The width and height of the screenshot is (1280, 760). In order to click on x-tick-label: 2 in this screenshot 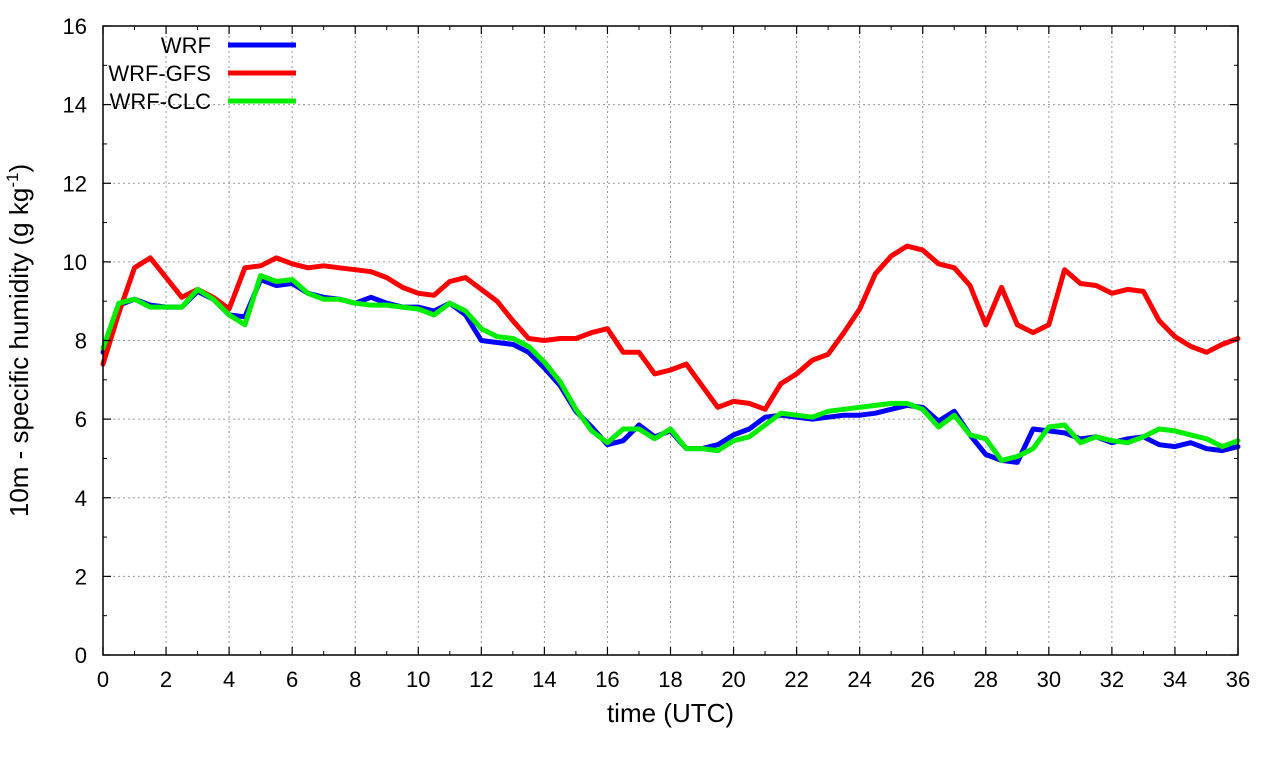, I will do `click(166, 679)`.